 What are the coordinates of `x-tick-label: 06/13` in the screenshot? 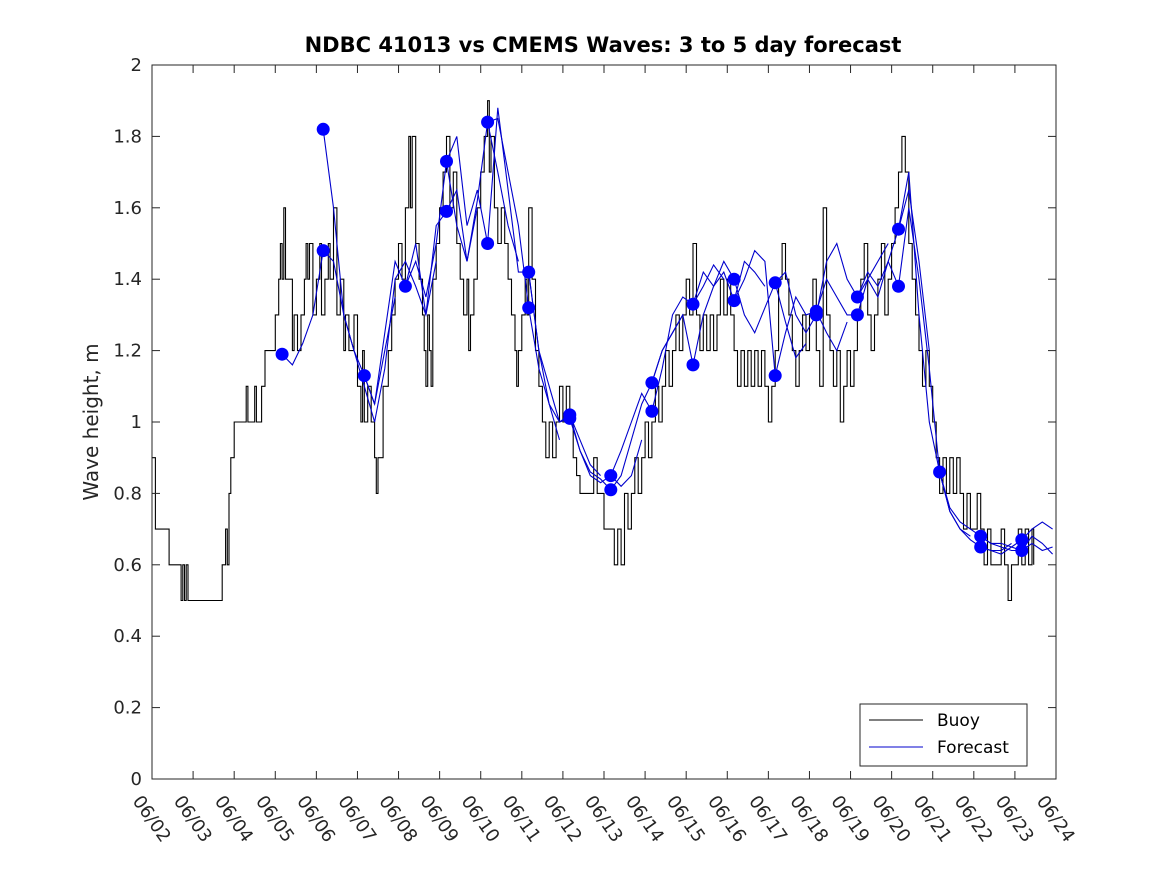 It's located at (603, 819).